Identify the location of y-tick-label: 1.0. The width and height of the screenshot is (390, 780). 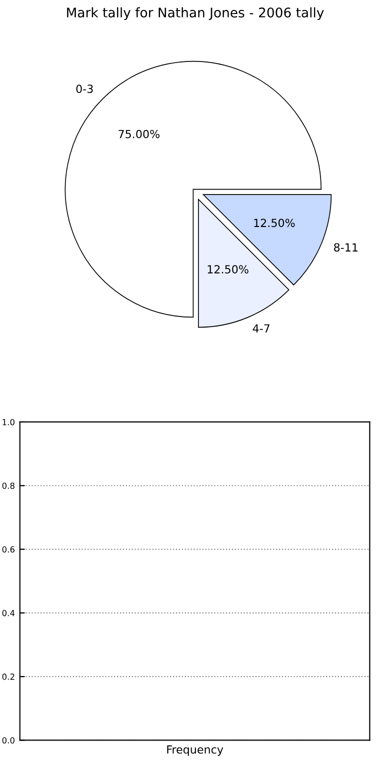
(8, 422).